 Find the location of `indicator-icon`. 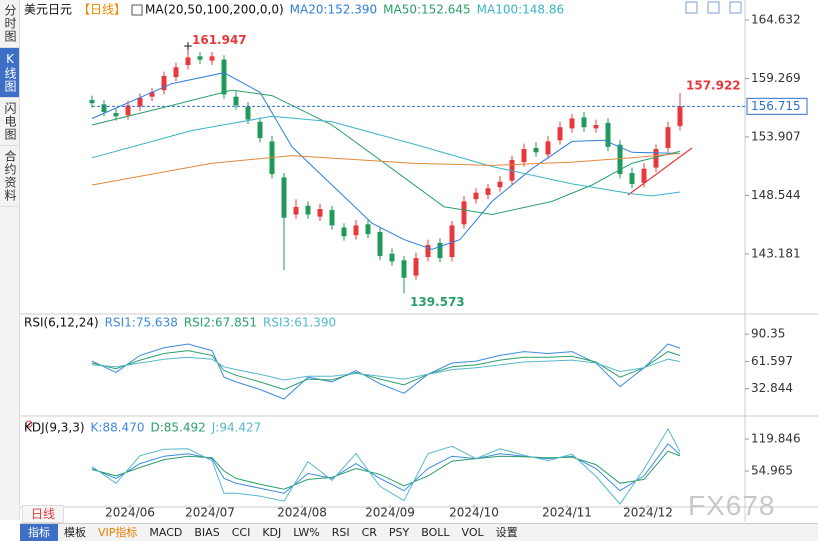

indicator-icon is located at coordinates (137, 10).